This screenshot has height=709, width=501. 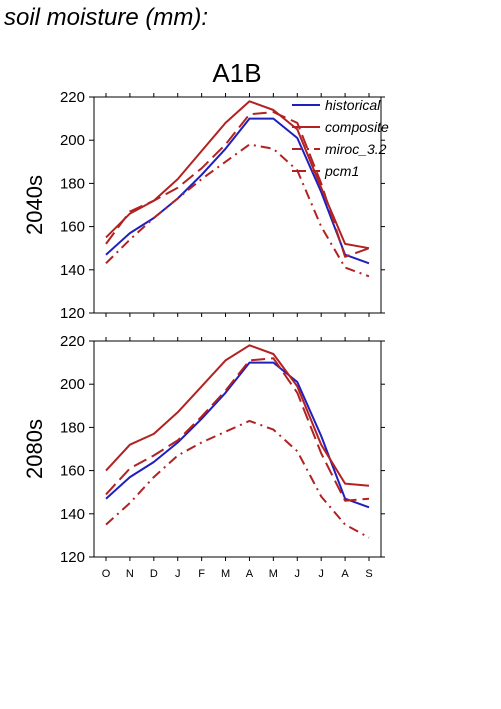 I want to click on x-tick-label: D, so click(x=154, y=574).